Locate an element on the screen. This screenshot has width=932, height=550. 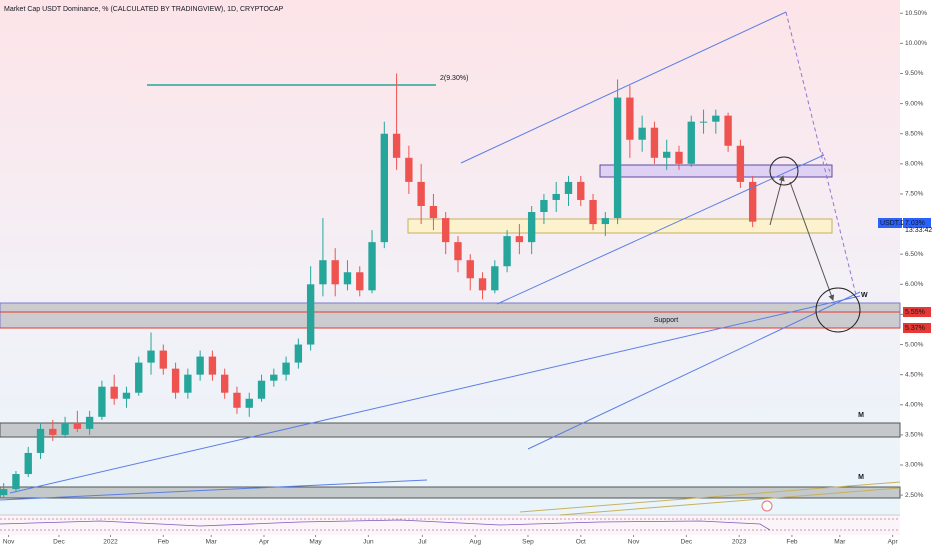
support-label: Support is located at coordinates (666, 320).